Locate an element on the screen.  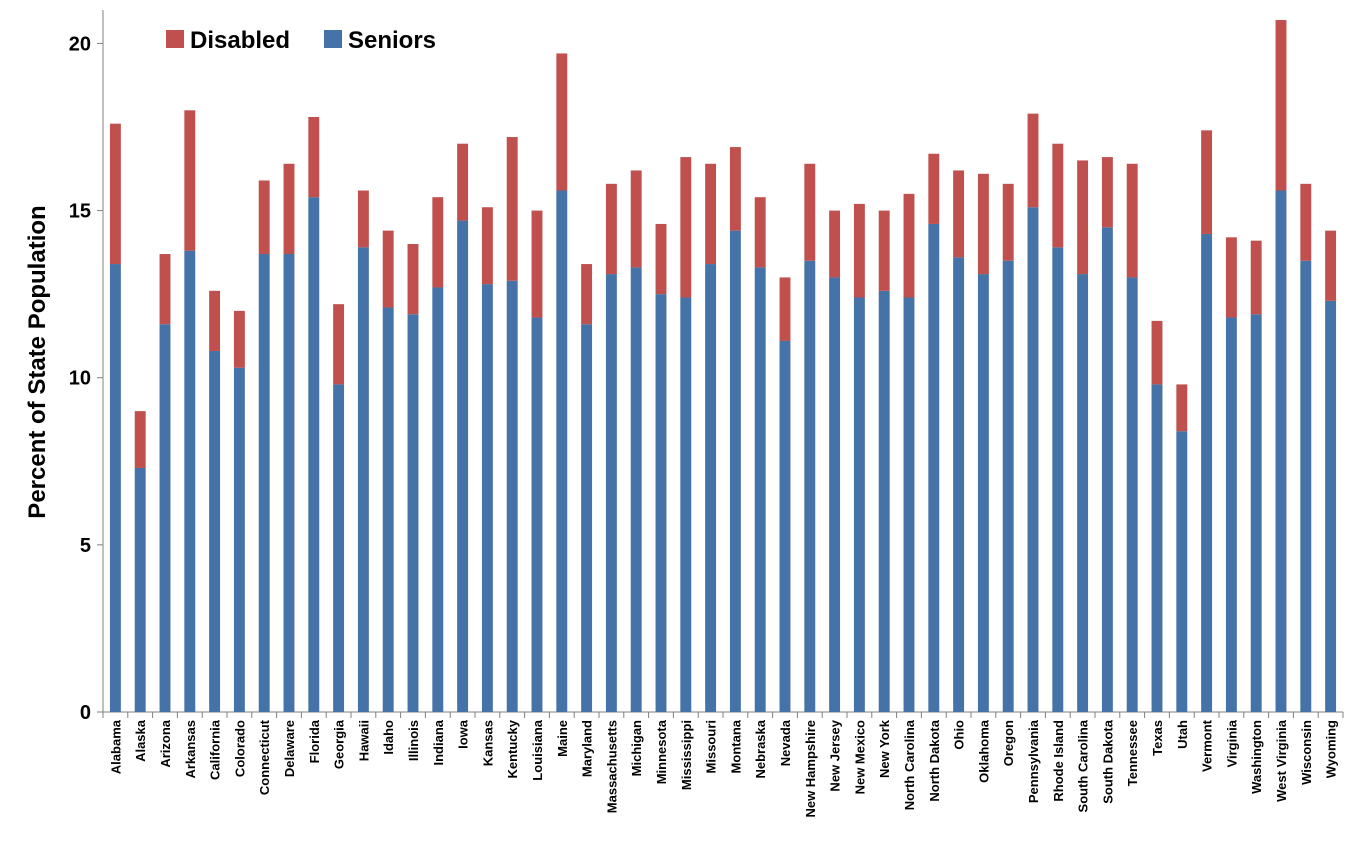
x-tick-label: Nebraska is located at coordinates (760, 748).